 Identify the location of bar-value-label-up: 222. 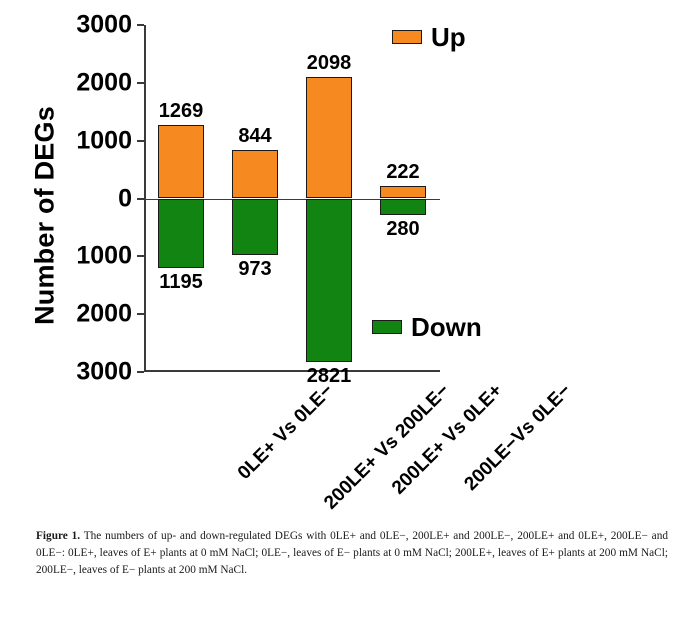
(403, 171).